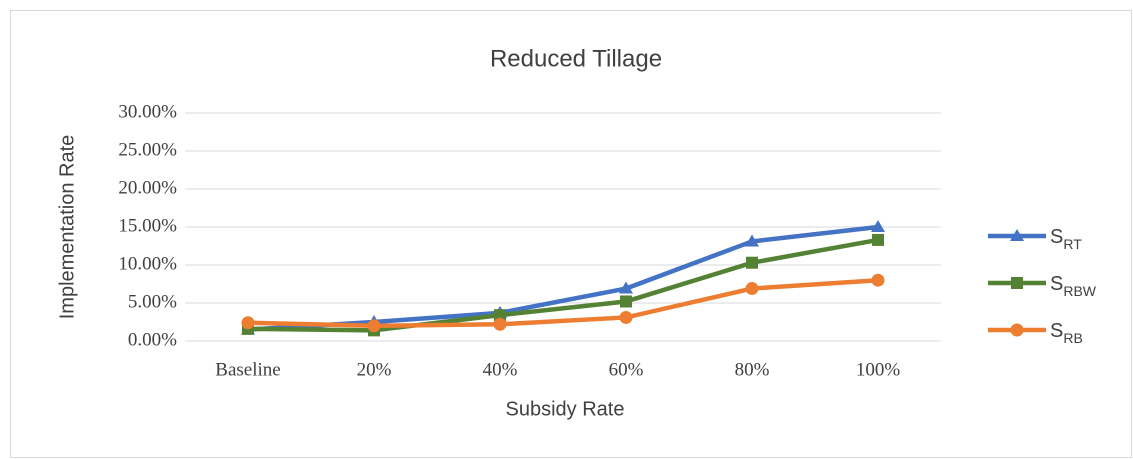 Image resolution: width=1133 pixels, height=459 pixels. Describe the element at coordinates (147, 187) in the screenshot. I see `y-tick-label: 20.00%` at that location.